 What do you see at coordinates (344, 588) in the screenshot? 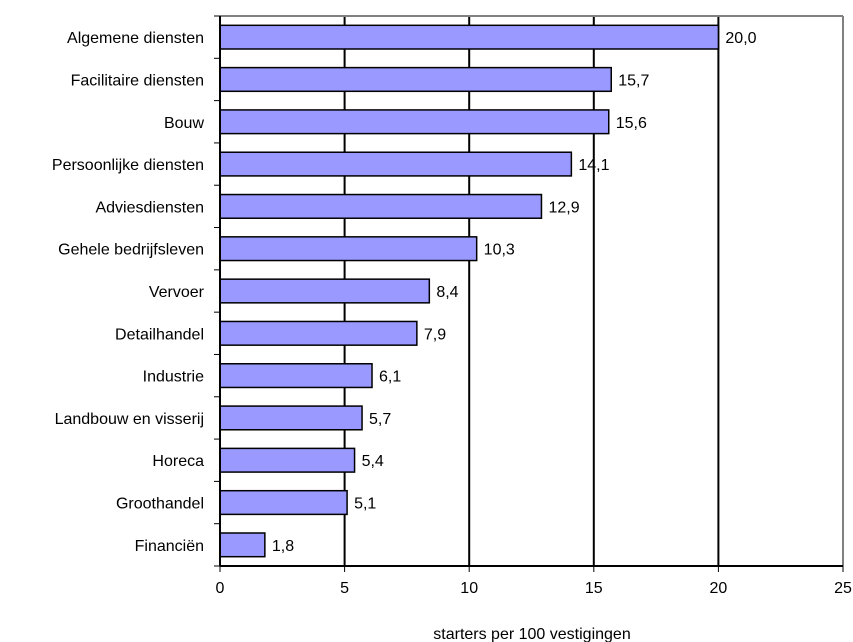
I see `x-tick-label: 5` at bounding box center [344, 588].